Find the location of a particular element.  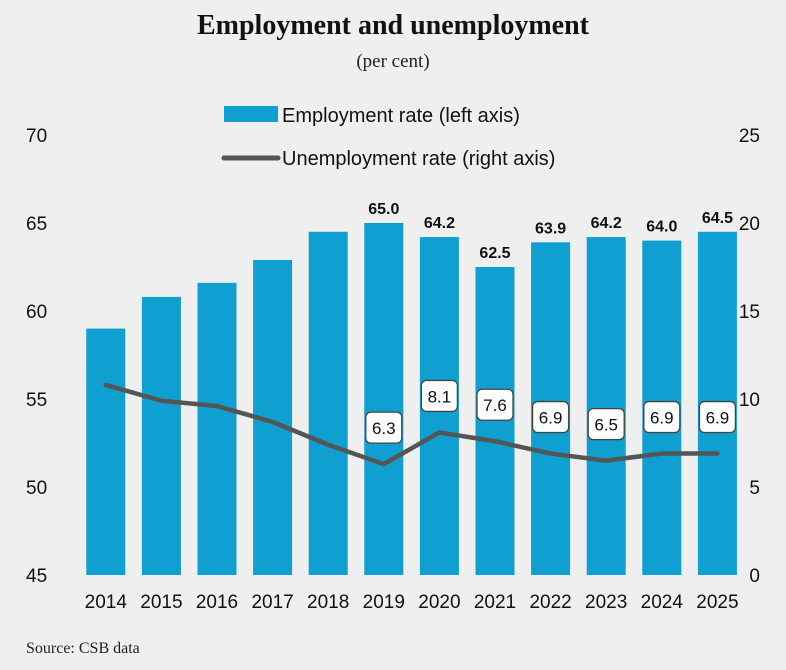

y-left-tick-55: 55 is located at coordinates (36, 400).